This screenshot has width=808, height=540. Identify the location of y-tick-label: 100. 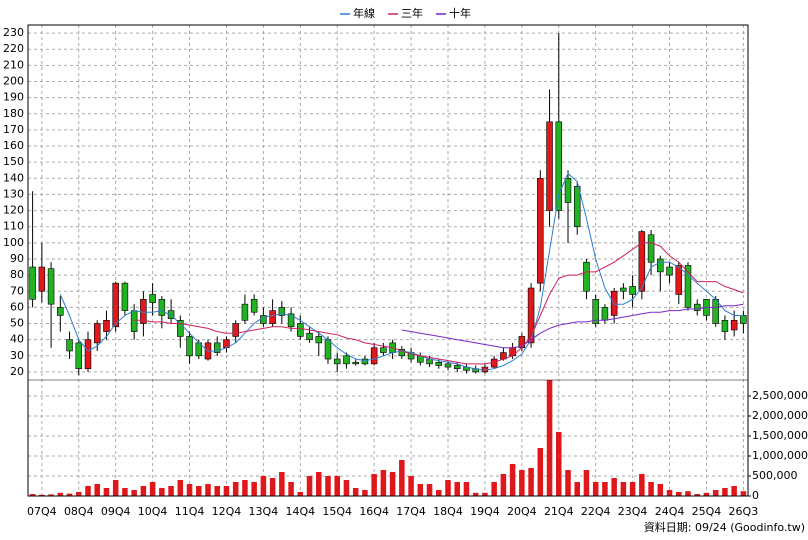
(13, 242).